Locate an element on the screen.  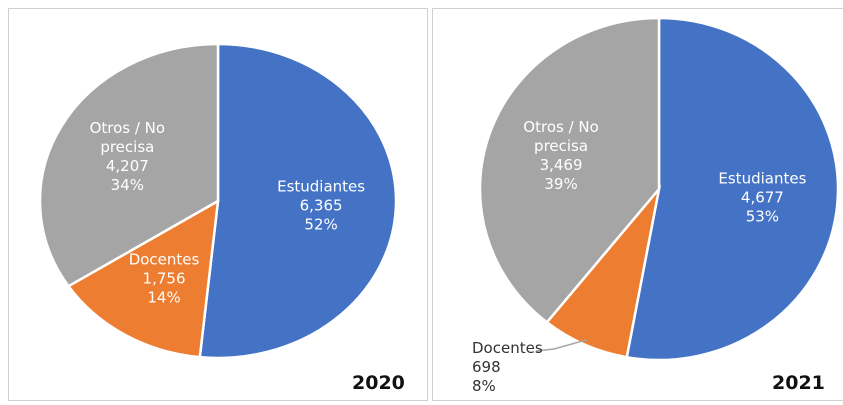
data-label: Docentes 1,756 14% is located at coordinates (164, 278).